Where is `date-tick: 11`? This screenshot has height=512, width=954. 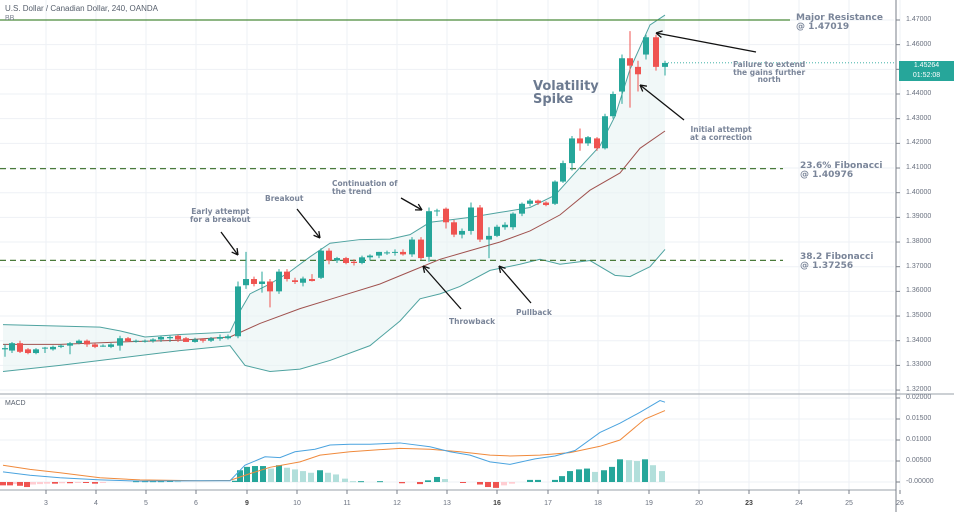
date-tick: 11 is located at coordinates (347, 503).